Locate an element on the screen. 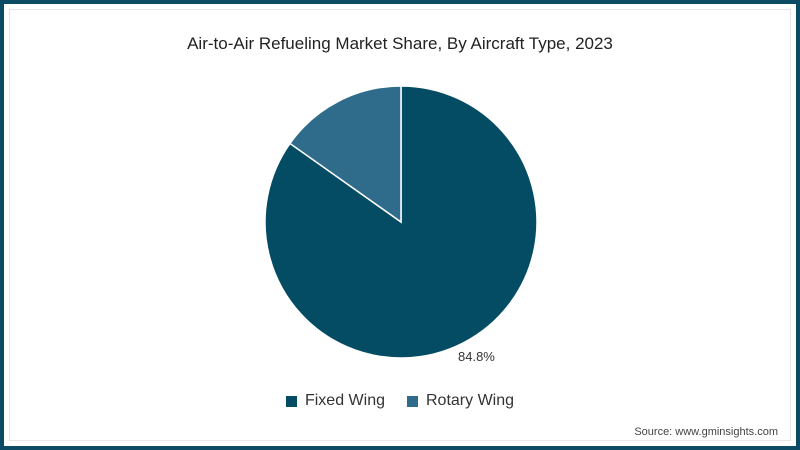 The image size is (800, 450). pie-slice-rotary-wing is located at coordinates (345, 154).